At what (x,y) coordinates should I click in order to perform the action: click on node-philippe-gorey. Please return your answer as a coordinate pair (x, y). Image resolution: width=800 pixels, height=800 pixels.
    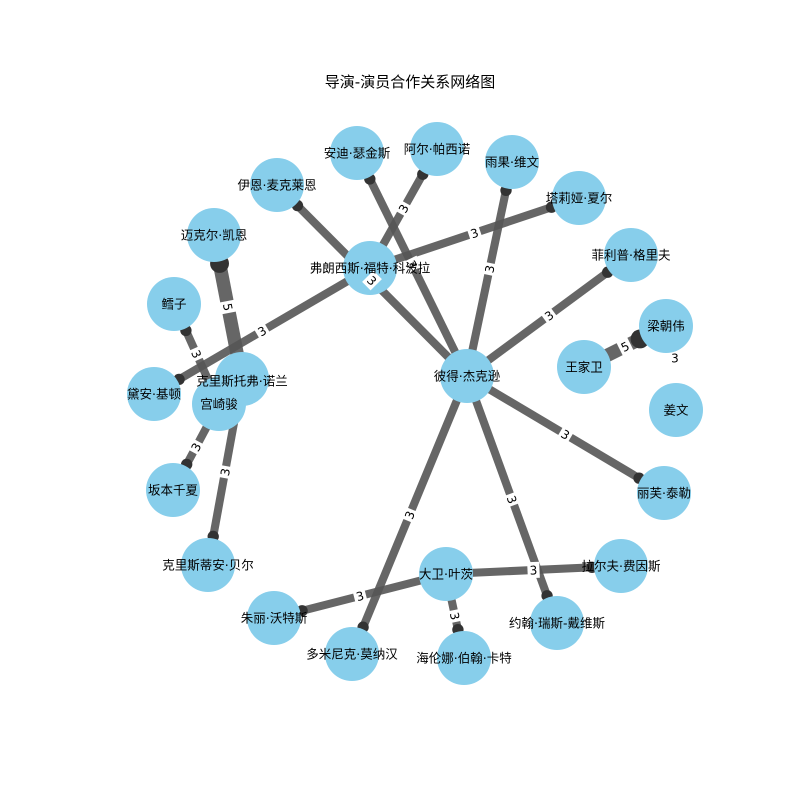
    Looking at the image, I should click on (631, 255).